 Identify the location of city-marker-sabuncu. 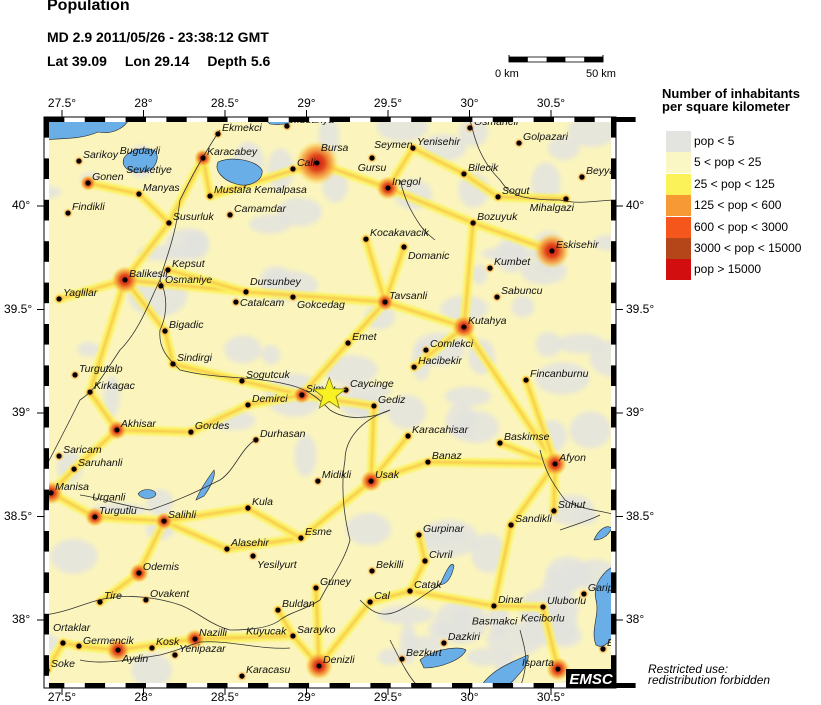
(497, 297).